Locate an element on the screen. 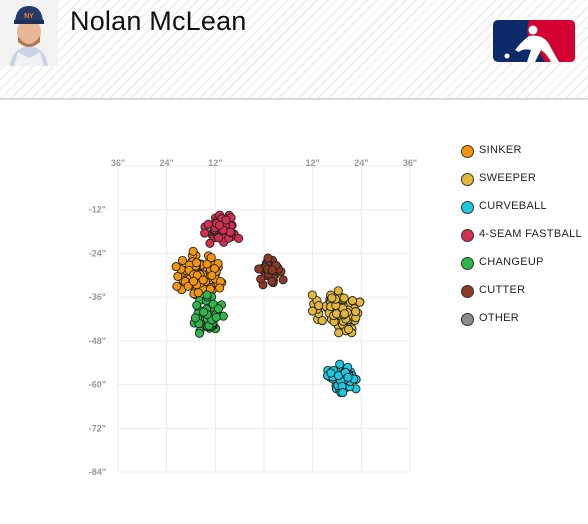  y-tick-label: -48" is located at coordinates (97, 341).